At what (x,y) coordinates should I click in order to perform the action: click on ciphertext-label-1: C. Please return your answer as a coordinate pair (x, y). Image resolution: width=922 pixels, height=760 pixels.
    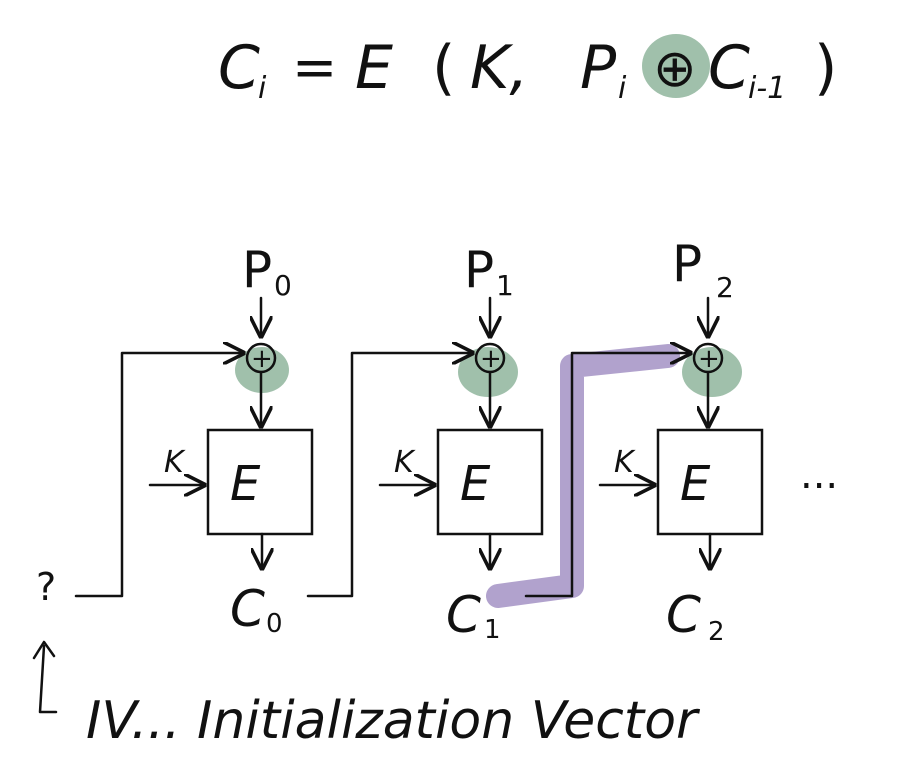
    Looking at the image, I should click on (463, 615).